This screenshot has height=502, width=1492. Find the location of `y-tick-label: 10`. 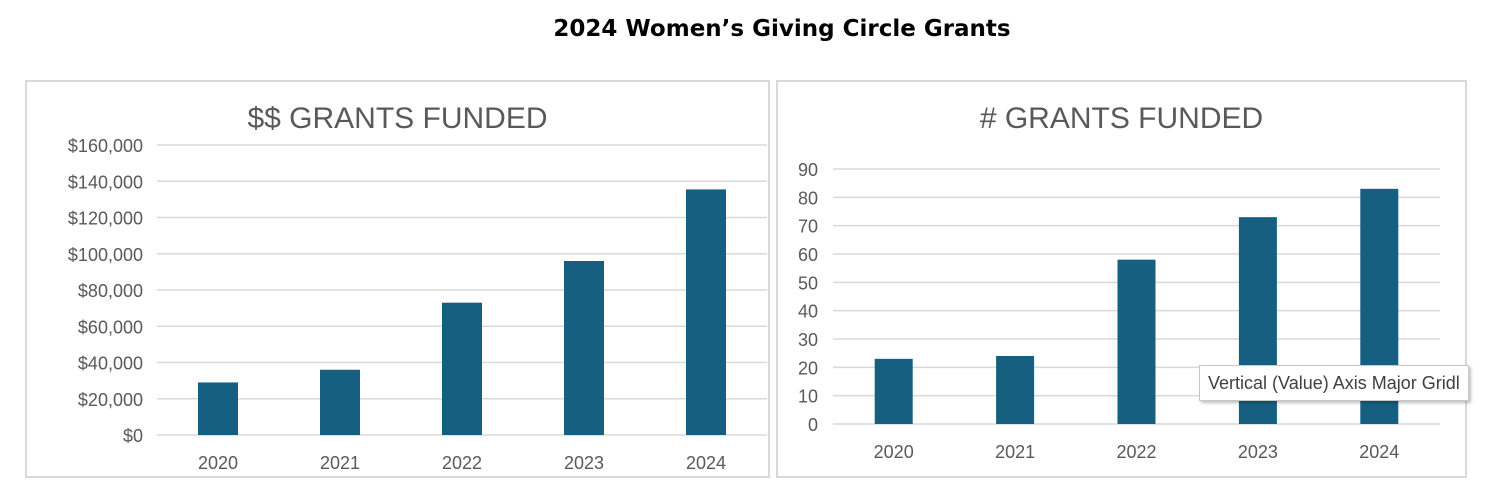

y-tick-label: 10 is located at coordinates (808, 397).